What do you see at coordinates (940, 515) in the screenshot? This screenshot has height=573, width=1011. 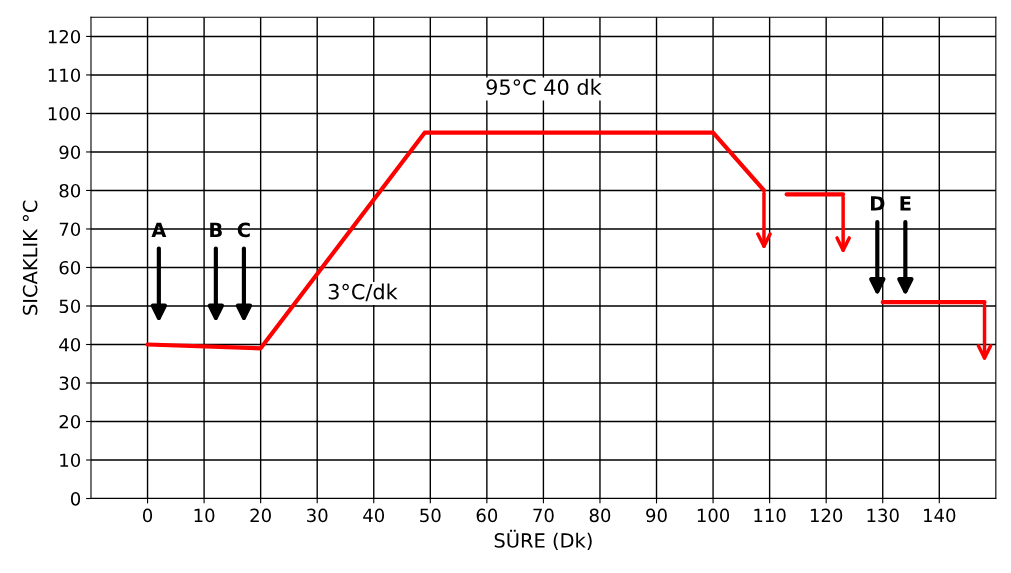 I see `x-tick-label: 140` at bounding box center [940, 515].